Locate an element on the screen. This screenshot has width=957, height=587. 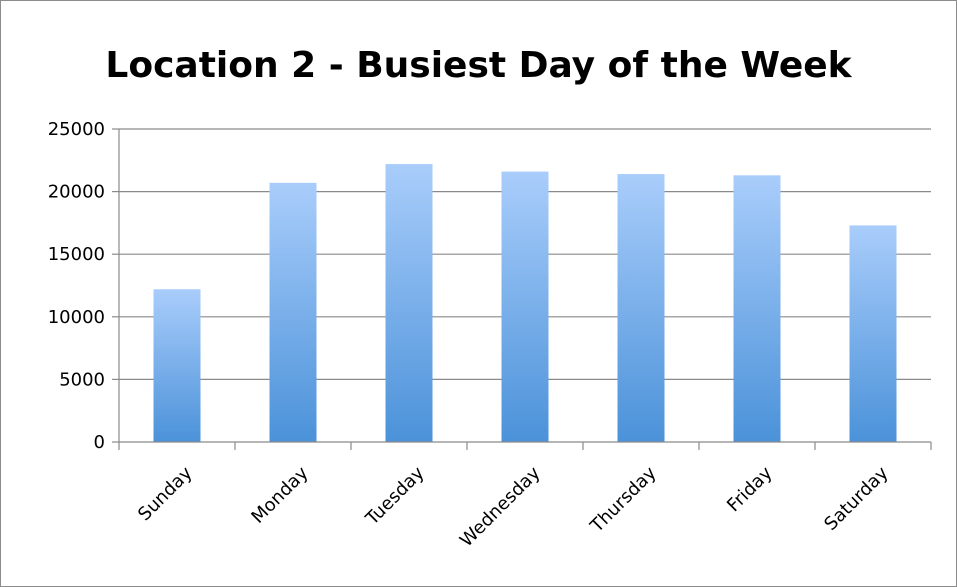
bar-saturday is located at coordinates (873, 333).